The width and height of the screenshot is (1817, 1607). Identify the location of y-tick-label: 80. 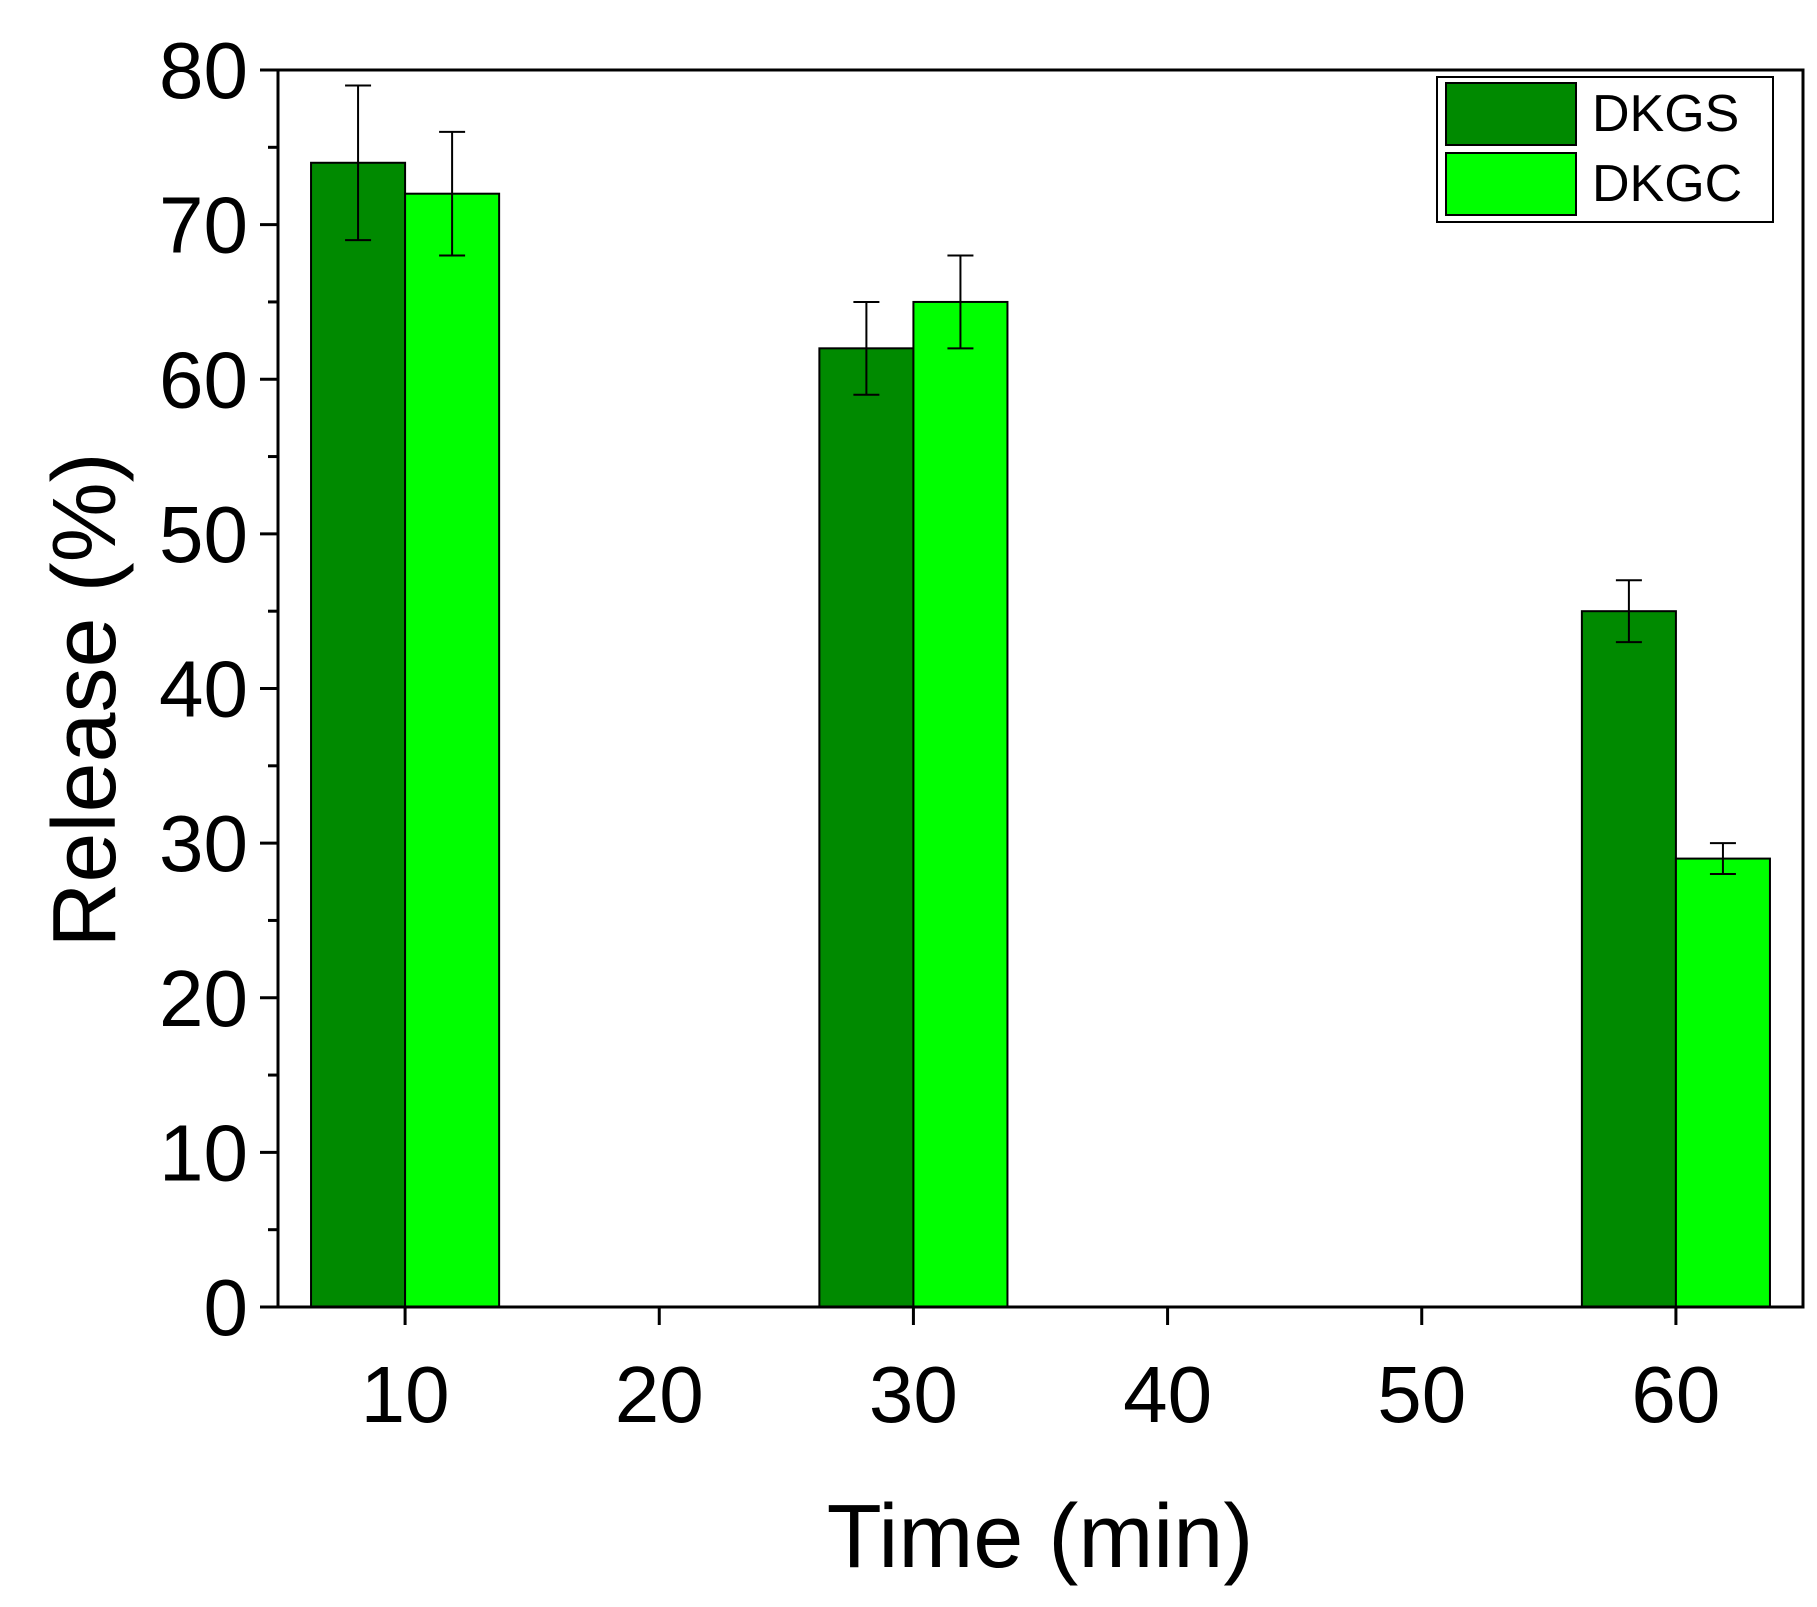
(203, 70).